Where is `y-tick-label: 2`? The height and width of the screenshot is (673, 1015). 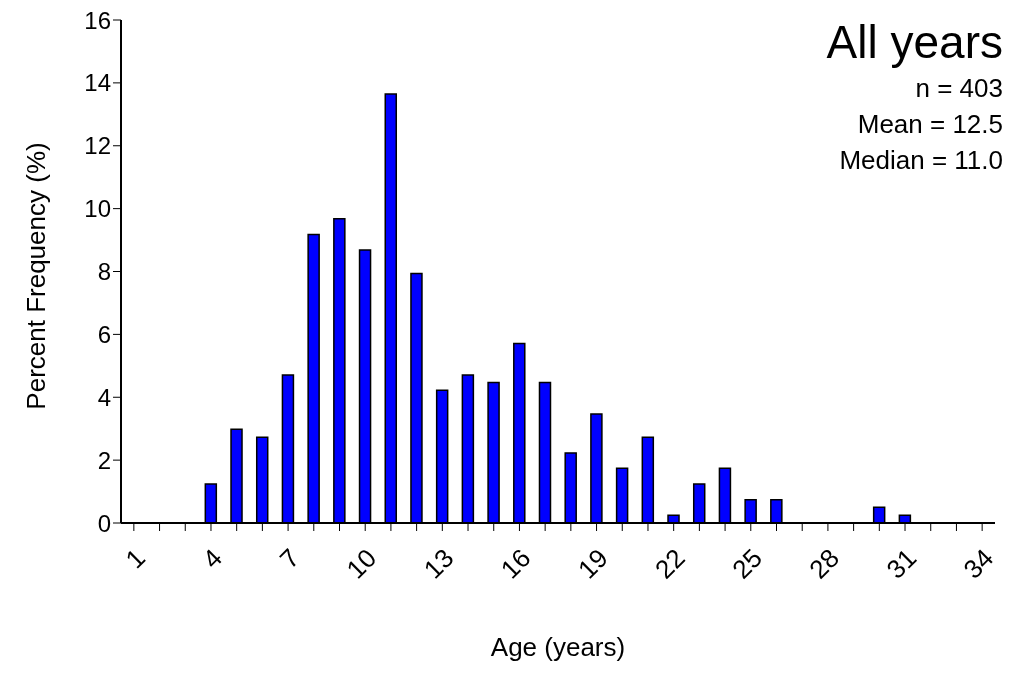
y-tick-label: 2 is located at coordinates (104, 460).